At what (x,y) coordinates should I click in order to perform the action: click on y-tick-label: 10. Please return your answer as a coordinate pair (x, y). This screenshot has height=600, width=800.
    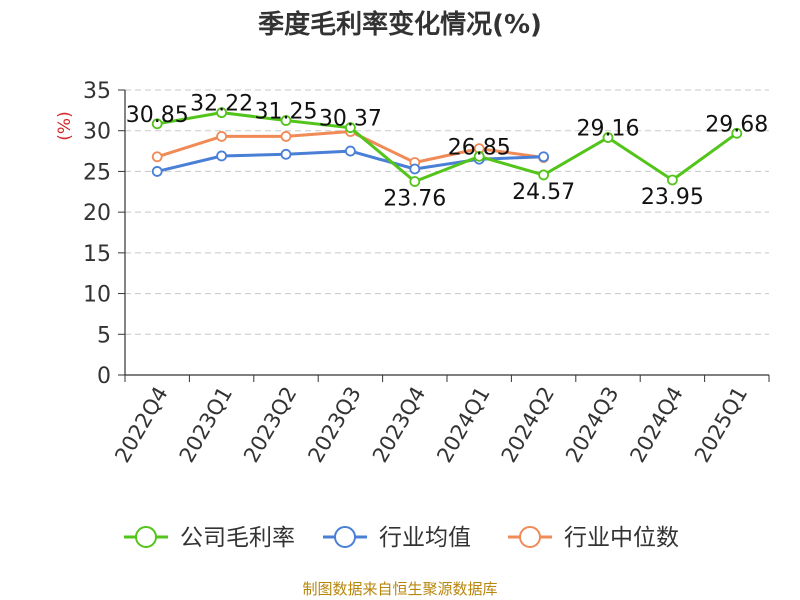
    Looking at the image, I should click on (97, 295).